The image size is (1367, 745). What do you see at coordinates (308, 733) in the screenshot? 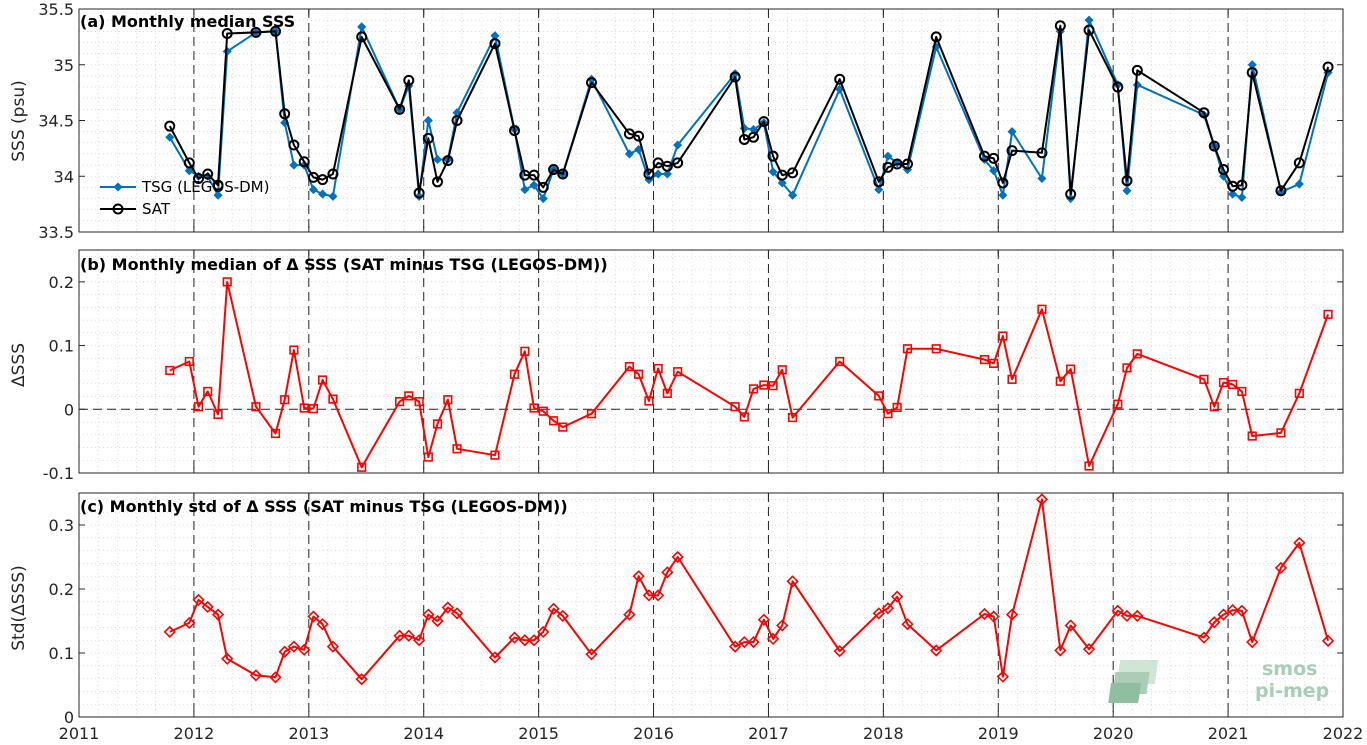
I see `x-tick-label: 2013` at bounding box center [308, 733].